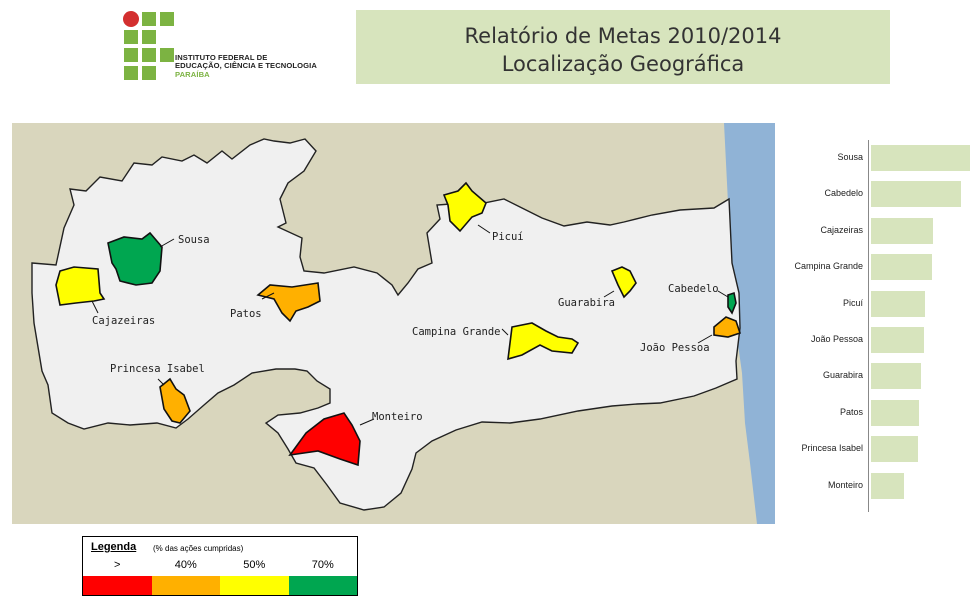  I want to click on bar-row: Cabedelo, so click(877, 194).